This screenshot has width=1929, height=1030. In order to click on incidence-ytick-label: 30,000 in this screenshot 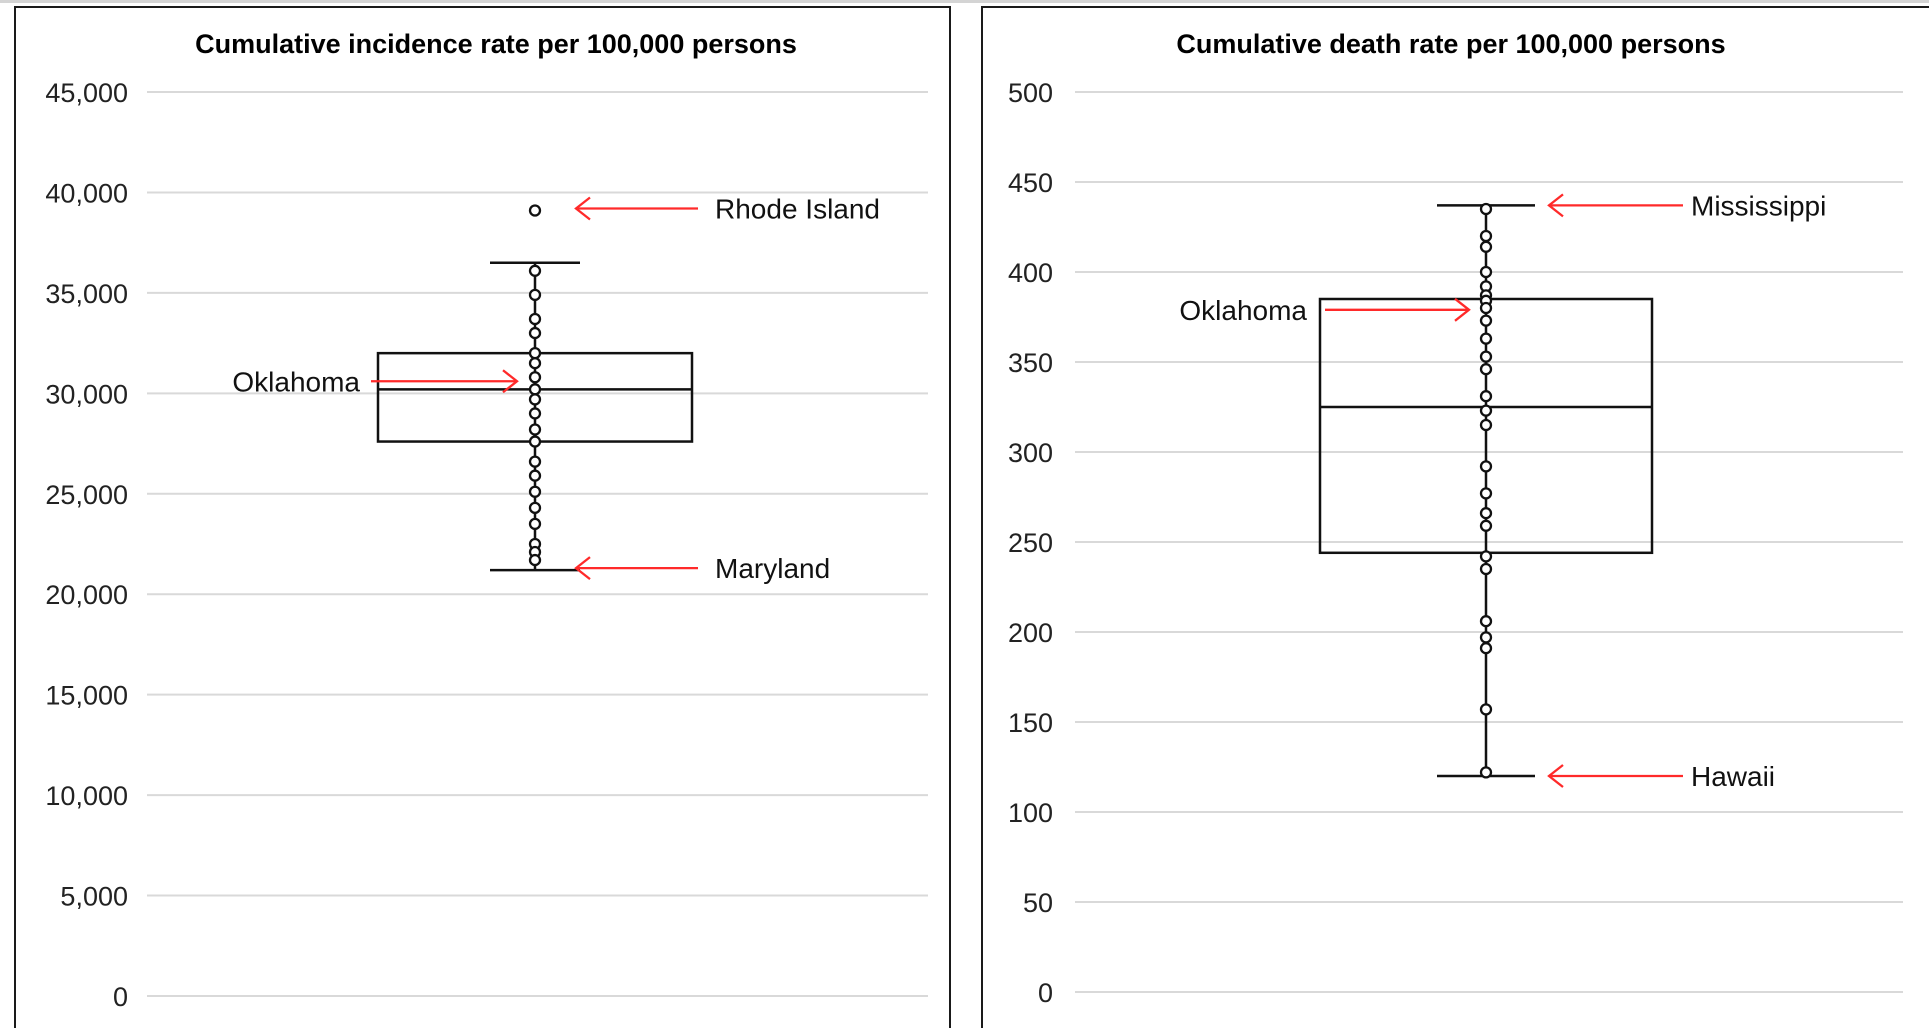, I will do `click(86, 394)`.